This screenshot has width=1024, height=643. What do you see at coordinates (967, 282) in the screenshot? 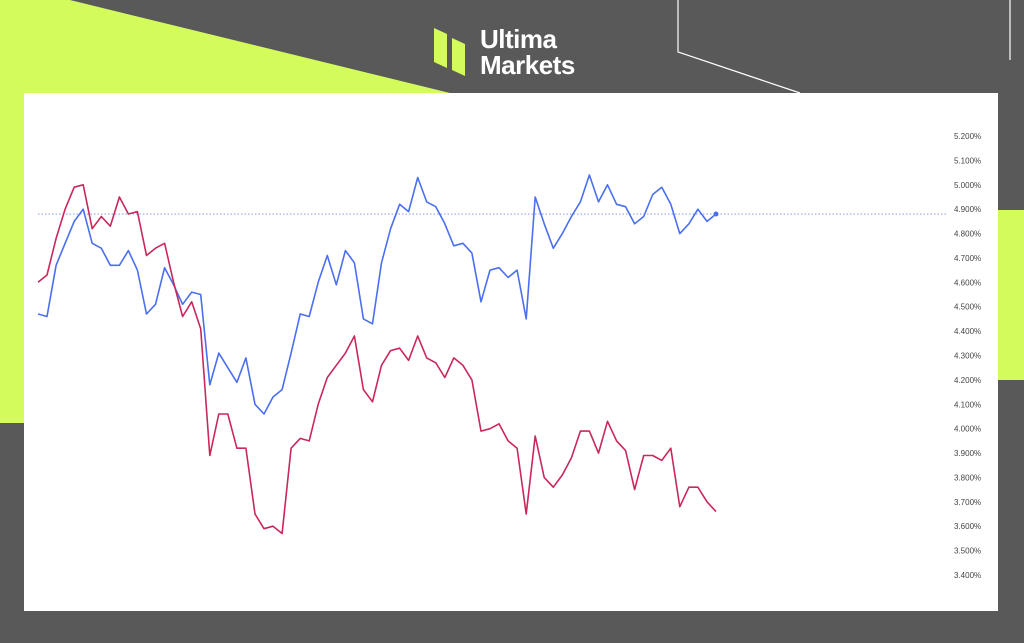
I see `y-tick-label: 4.600%` at bounding box center [967, 282].